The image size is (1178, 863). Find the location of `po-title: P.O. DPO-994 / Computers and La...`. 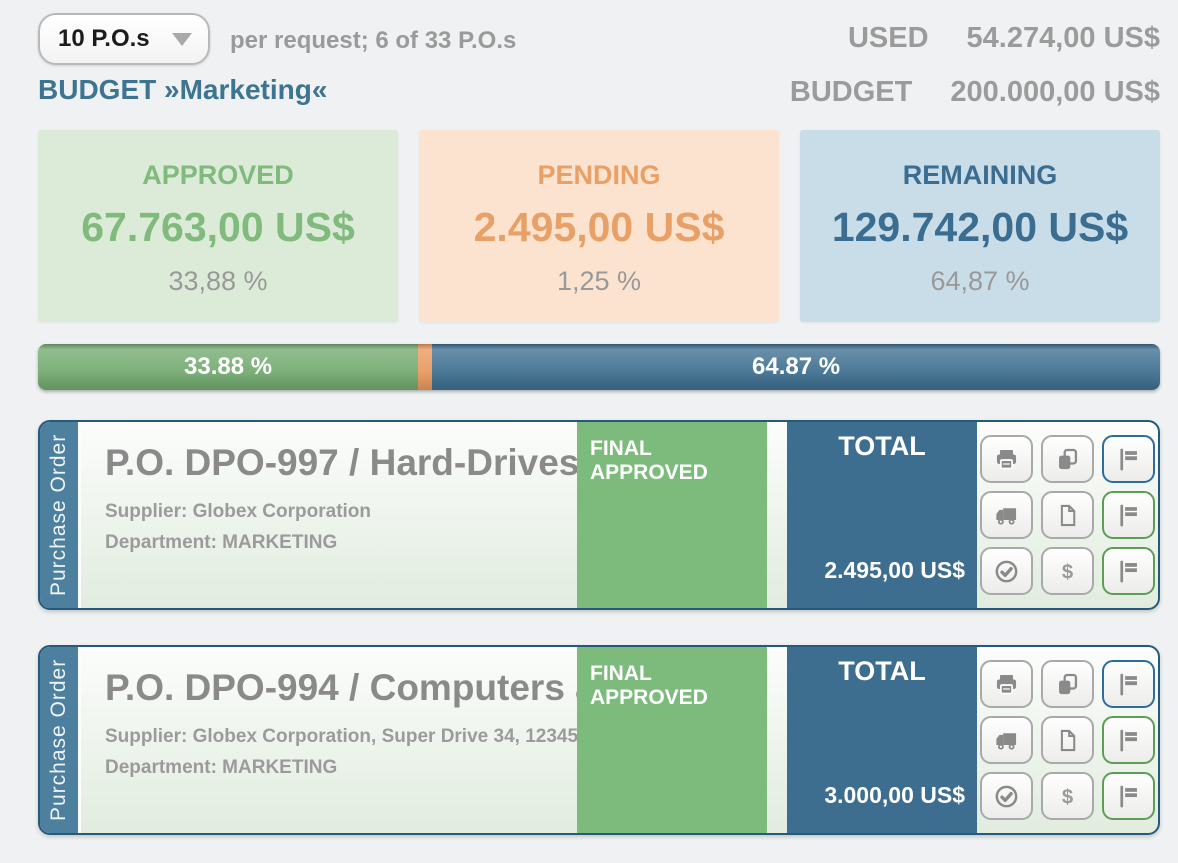

po-title: P.O. DPO-994 / Computers and La... is located at coordinates (341, 687).